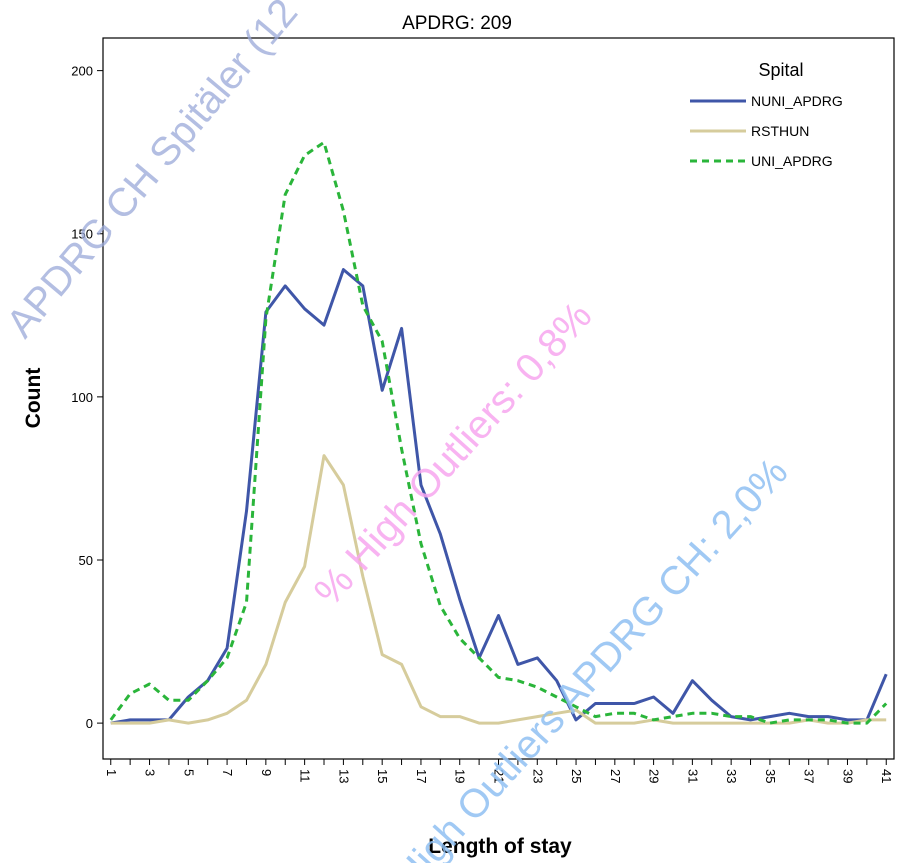  What do you see at coordinates (537, 776) in the screenshot?
I see `x-tick-label: 23` at bounding box center [537, 776].